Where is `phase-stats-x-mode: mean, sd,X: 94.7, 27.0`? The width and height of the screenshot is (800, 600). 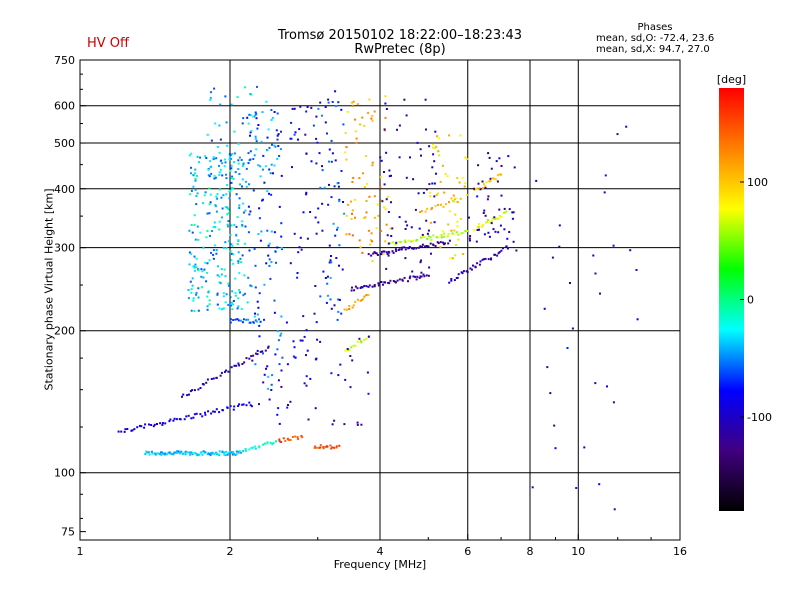 phase-stats-x-mode: mean, sd,X: 94.7, 27.0 is located at coordinates (653, 49).